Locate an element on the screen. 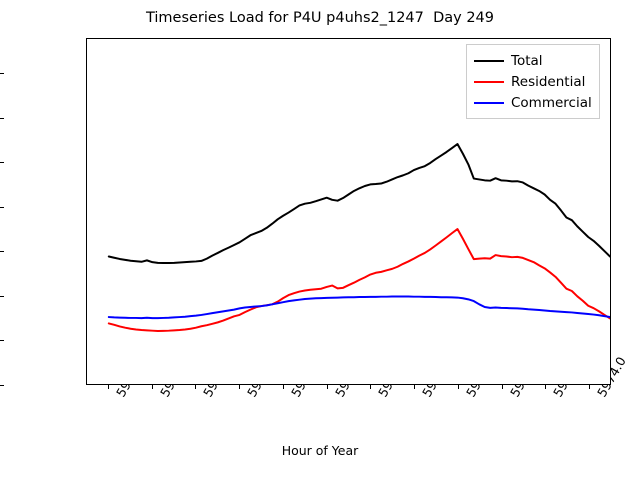 This screenshot has height=480, width=640. legend-item-residential: Residential is located at coordinates (533, 81).